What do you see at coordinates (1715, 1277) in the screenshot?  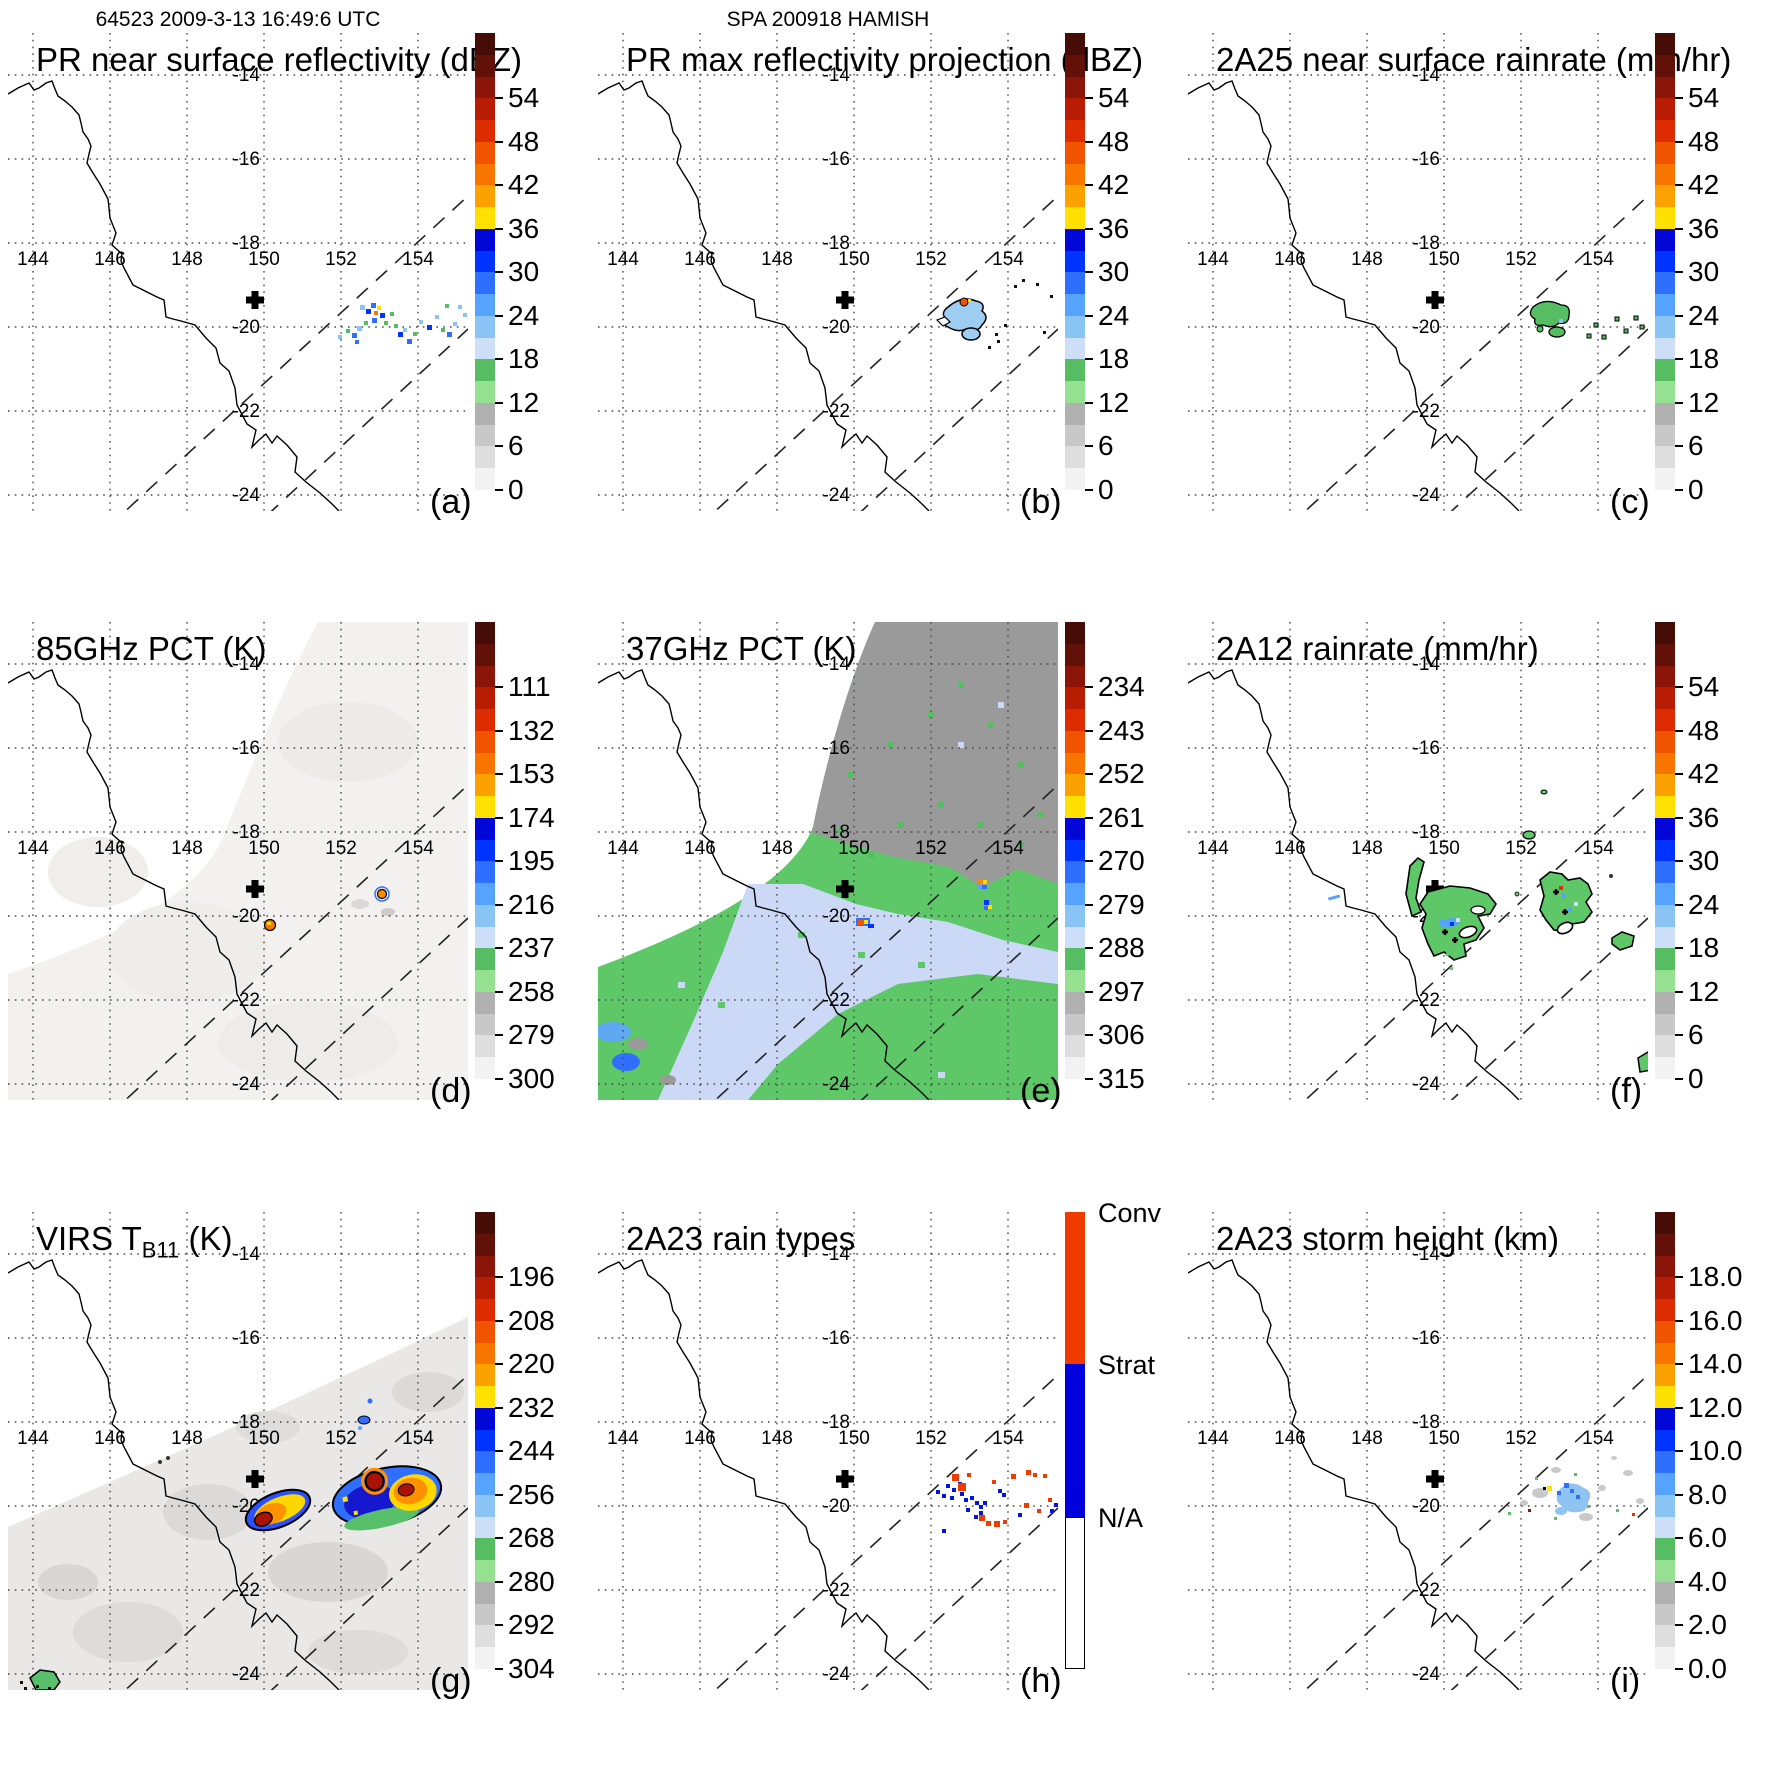 I see `colorbar-tick-label: 18.0` at bounding box center [1715, 1277].